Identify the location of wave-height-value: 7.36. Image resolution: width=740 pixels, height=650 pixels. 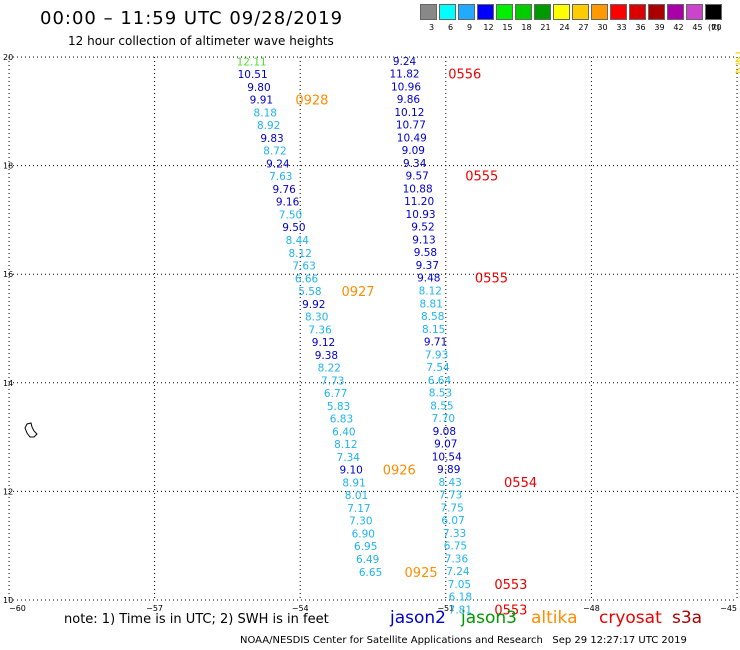
(320, 330).